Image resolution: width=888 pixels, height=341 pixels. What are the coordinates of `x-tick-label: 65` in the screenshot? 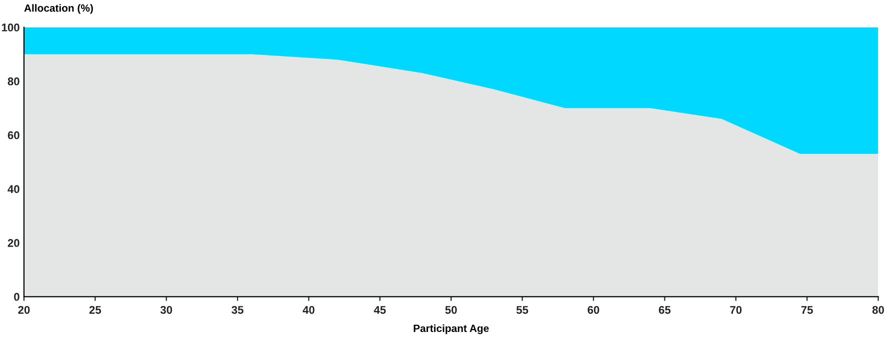 It's located at (664, 310).